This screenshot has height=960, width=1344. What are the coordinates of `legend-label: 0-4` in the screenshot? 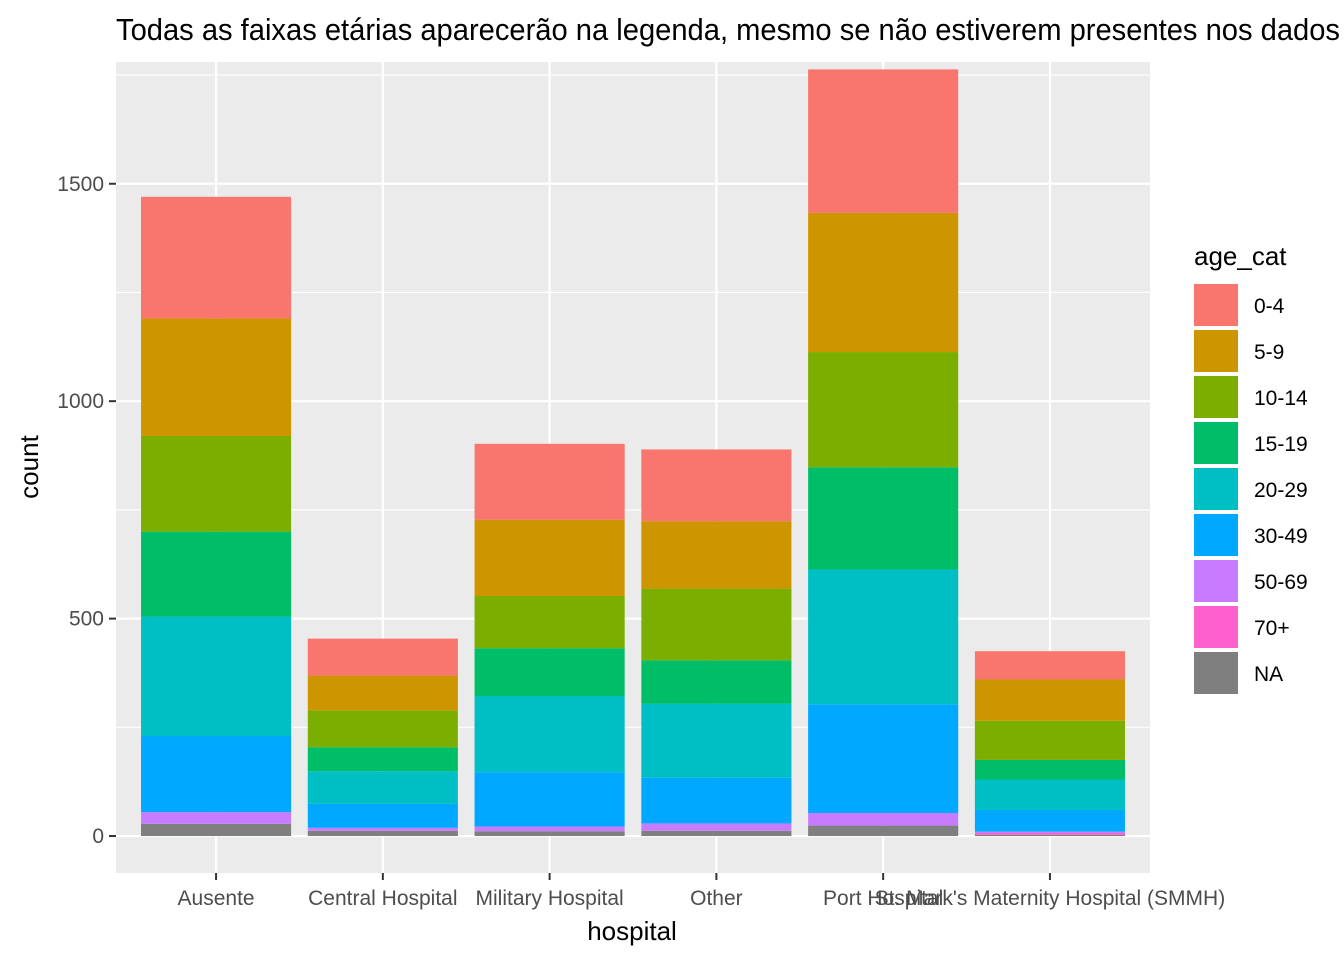 It's located at (1269, 306).